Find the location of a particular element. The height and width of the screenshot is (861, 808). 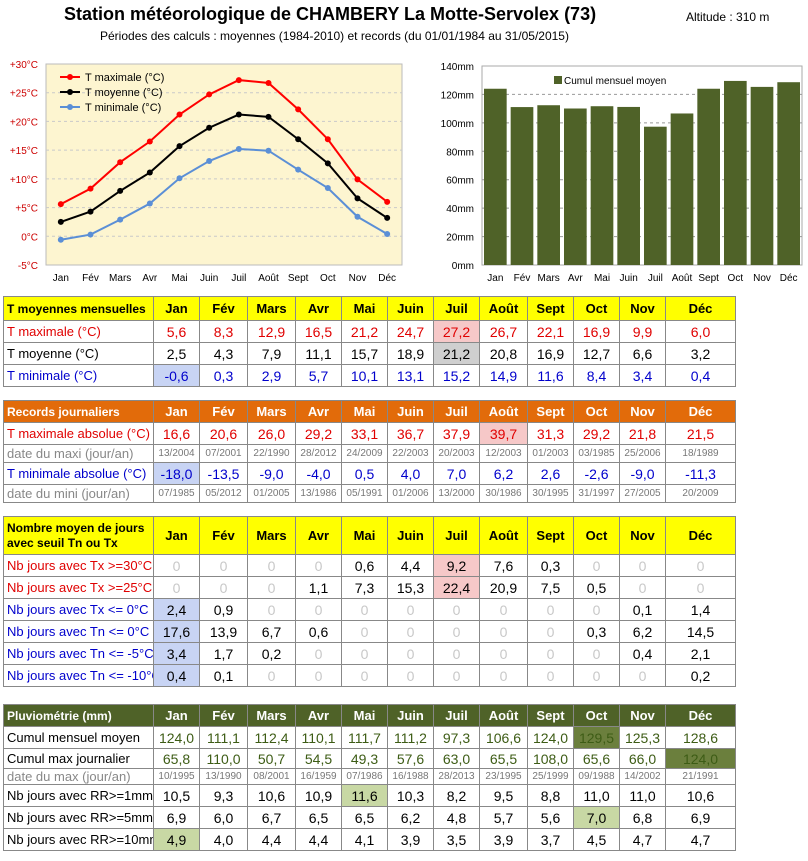

value-cell: -0,6 is located at coordinates (176, 375).